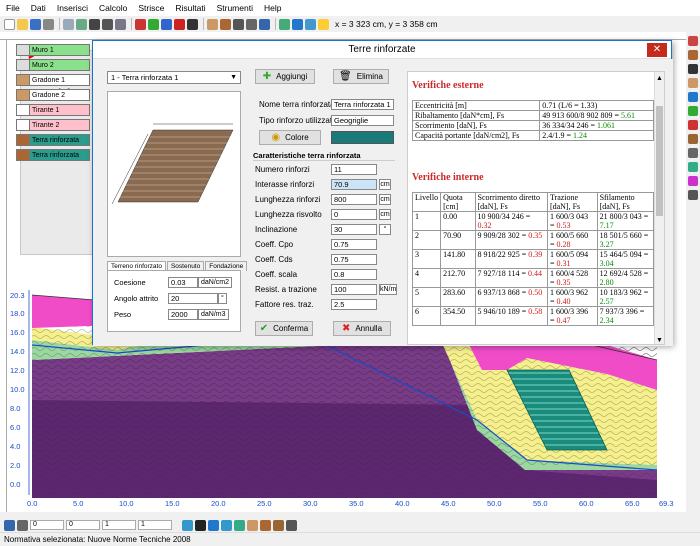 The height and width of the screenshot is (546, 700). Describe the element at coordinates (354, 169) in the screenshot. I see `numero-rinforzi-field: 11` at that location.